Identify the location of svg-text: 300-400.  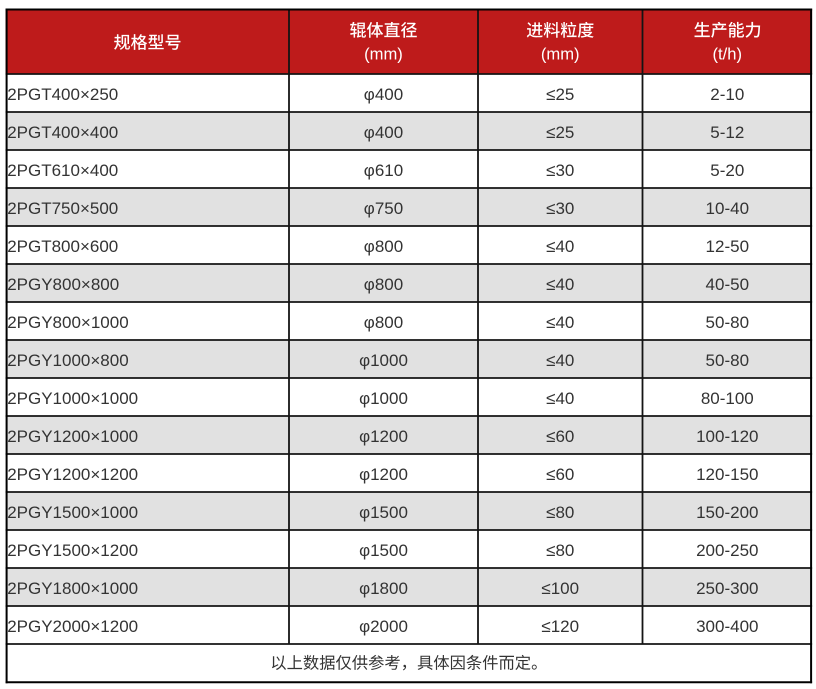
(727, 626).